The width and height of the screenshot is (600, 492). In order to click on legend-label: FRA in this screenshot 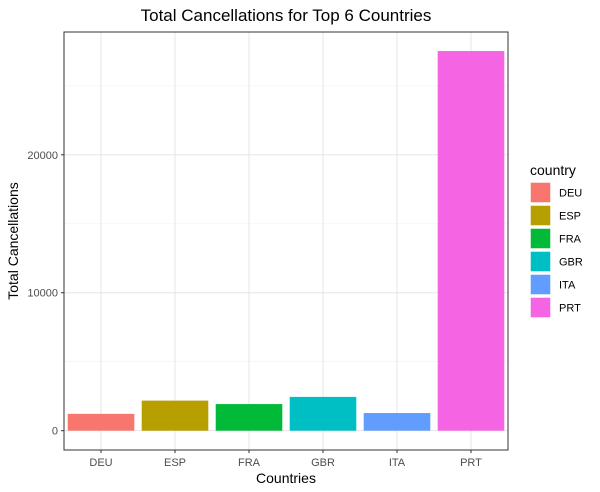, I will do `click(570, 240)`.